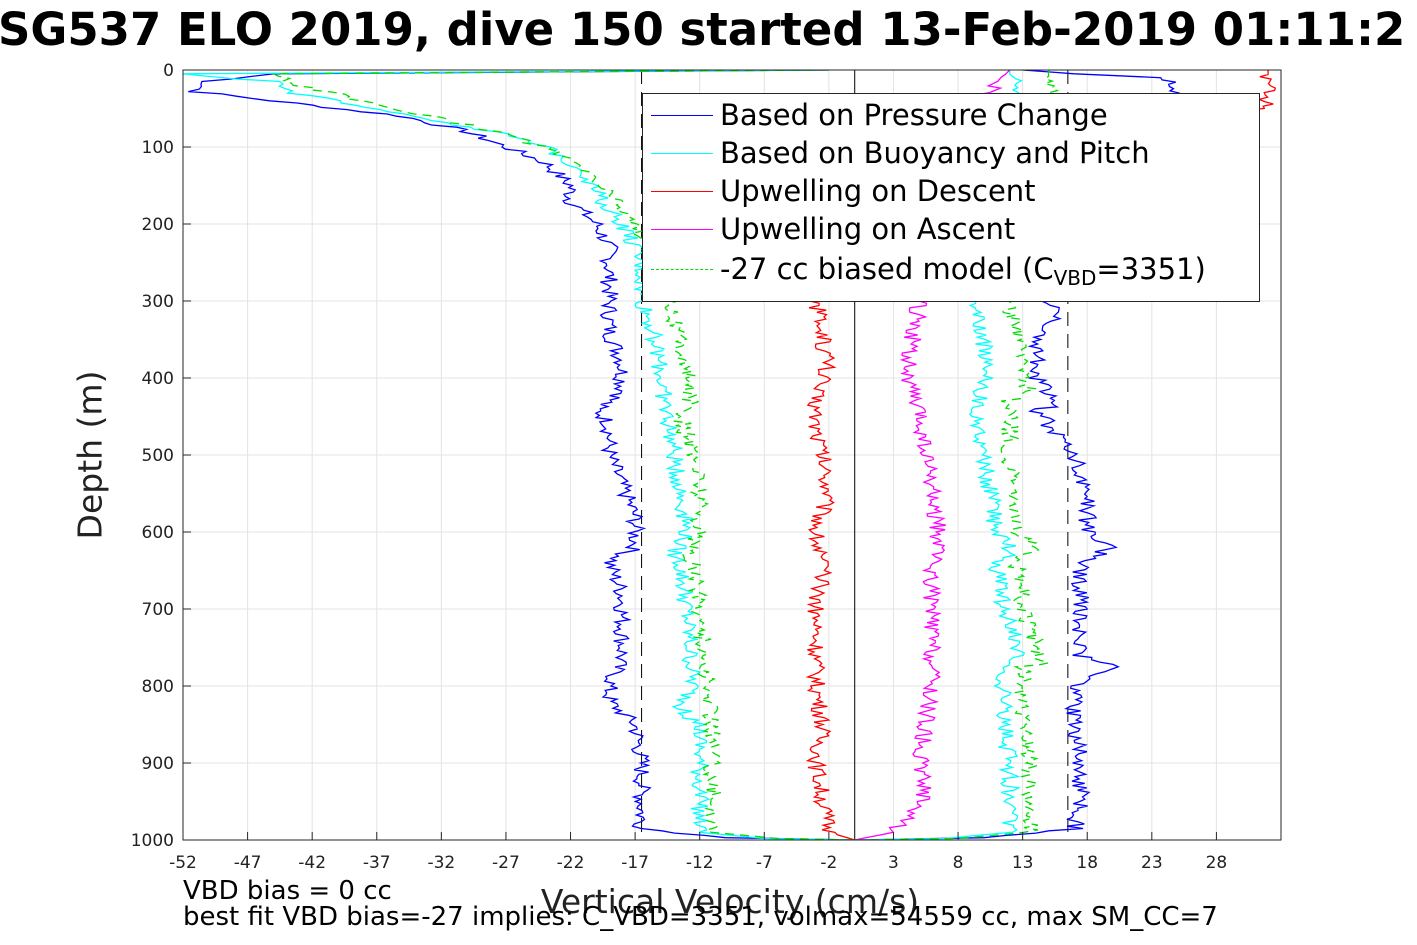 The height and width of the screenshot is (945, 1417). Describe the element at coordinates (571, 863) in the screenshot. I see `x-tick-label: -22` at that location.